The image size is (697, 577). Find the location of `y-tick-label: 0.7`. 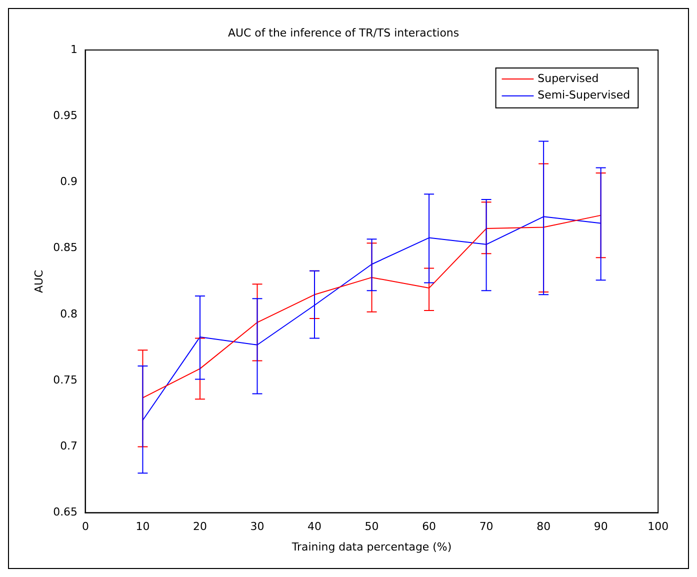

y-tick-label: 0.7 is located at coordinates (69, 446).